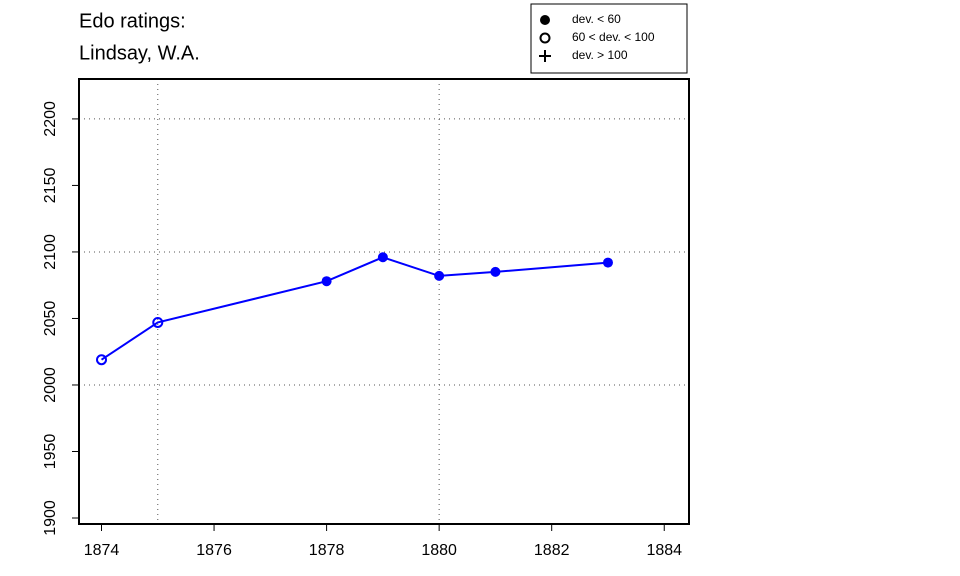 The width and height of the screenshot is (960, 576). What do you see at coordinates (50, 319) in the screenshot?
I see `y-tick-label: 2050` at bounding box center [50, 319].